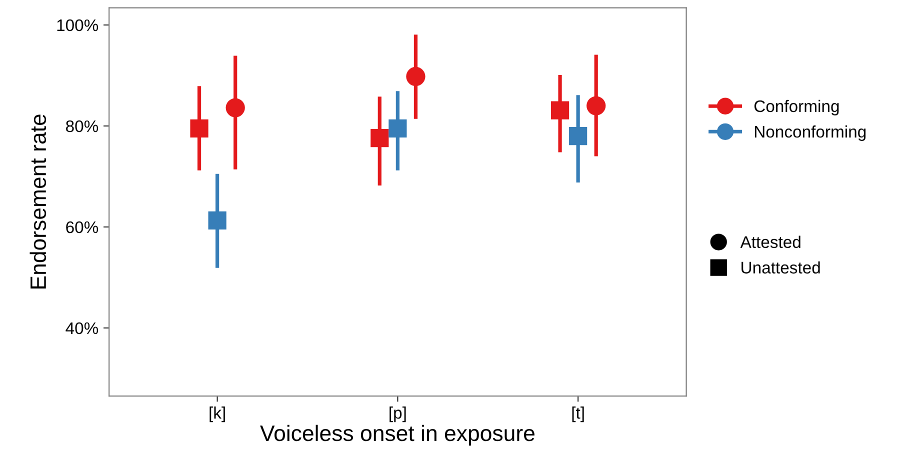  What do you see at coordinates (217, 414) in the screenshot?
I see `x-tick-label: [k]` at bounding box center [217, 414].